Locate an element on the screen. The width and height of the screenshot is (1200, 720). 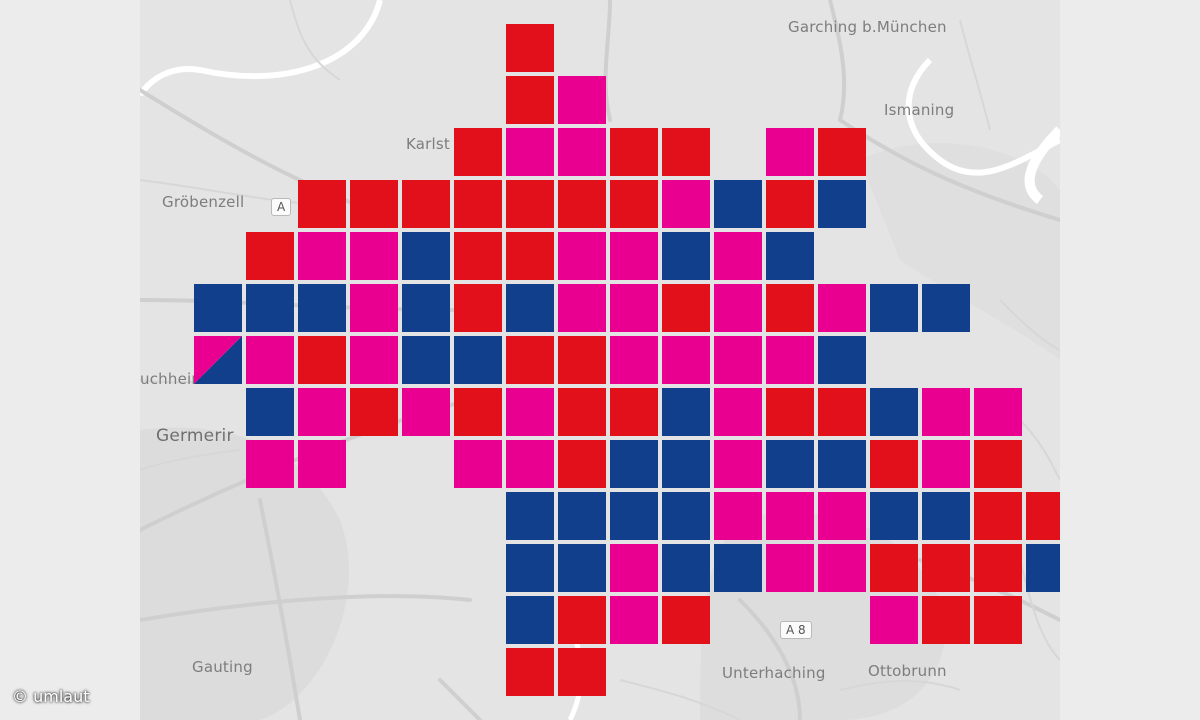
grid-cell-split is located at coordinates (218, 360).